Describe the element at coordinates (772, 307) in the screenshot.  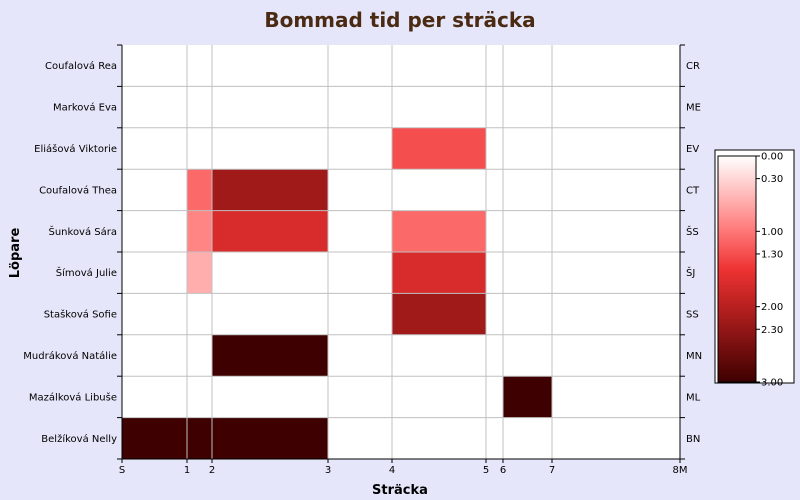
I see `legend-tick-label: 2.00` at that location.